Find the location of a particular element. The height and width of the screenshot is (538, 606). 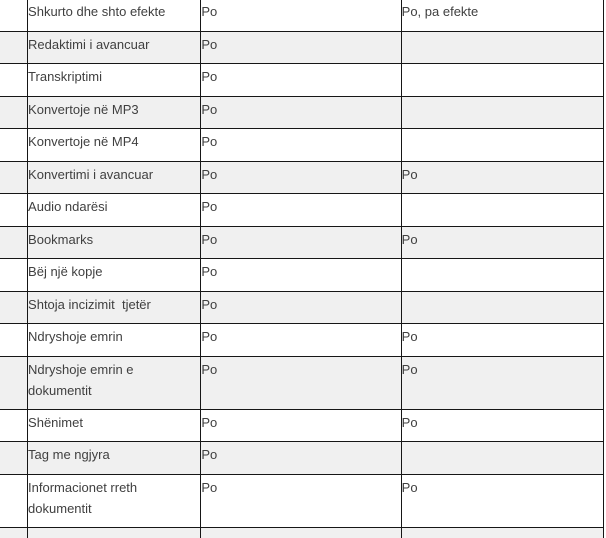

feature-cell: Tag me ngjyra is located at coordinates (114, 458).